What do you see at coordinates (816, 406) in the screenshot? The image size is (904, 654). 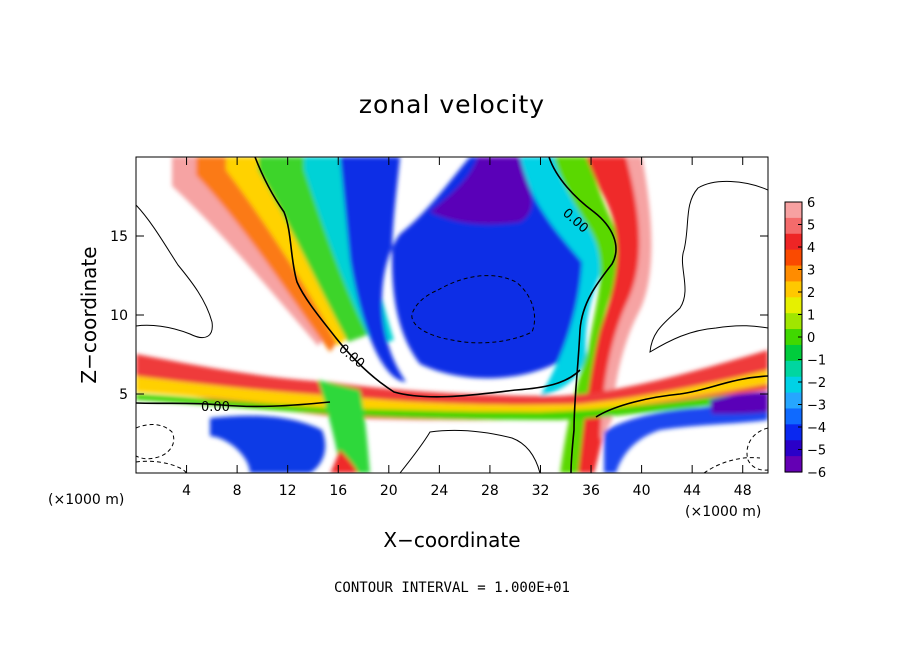 I see `colorbar-label: −3` at bounding box center [816, 406].